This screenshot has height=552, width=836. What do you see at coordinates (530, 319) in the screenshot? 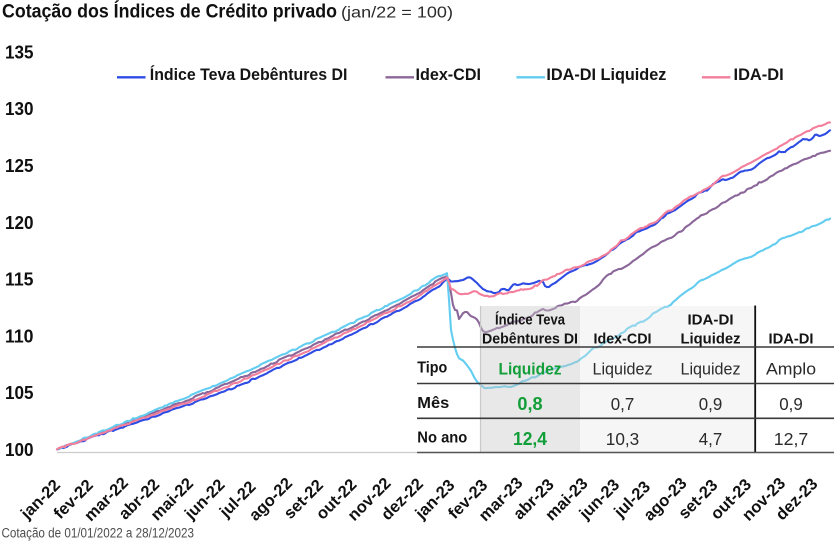
I see `svg-text: Índice Teva` at bounding box center [530, 319].